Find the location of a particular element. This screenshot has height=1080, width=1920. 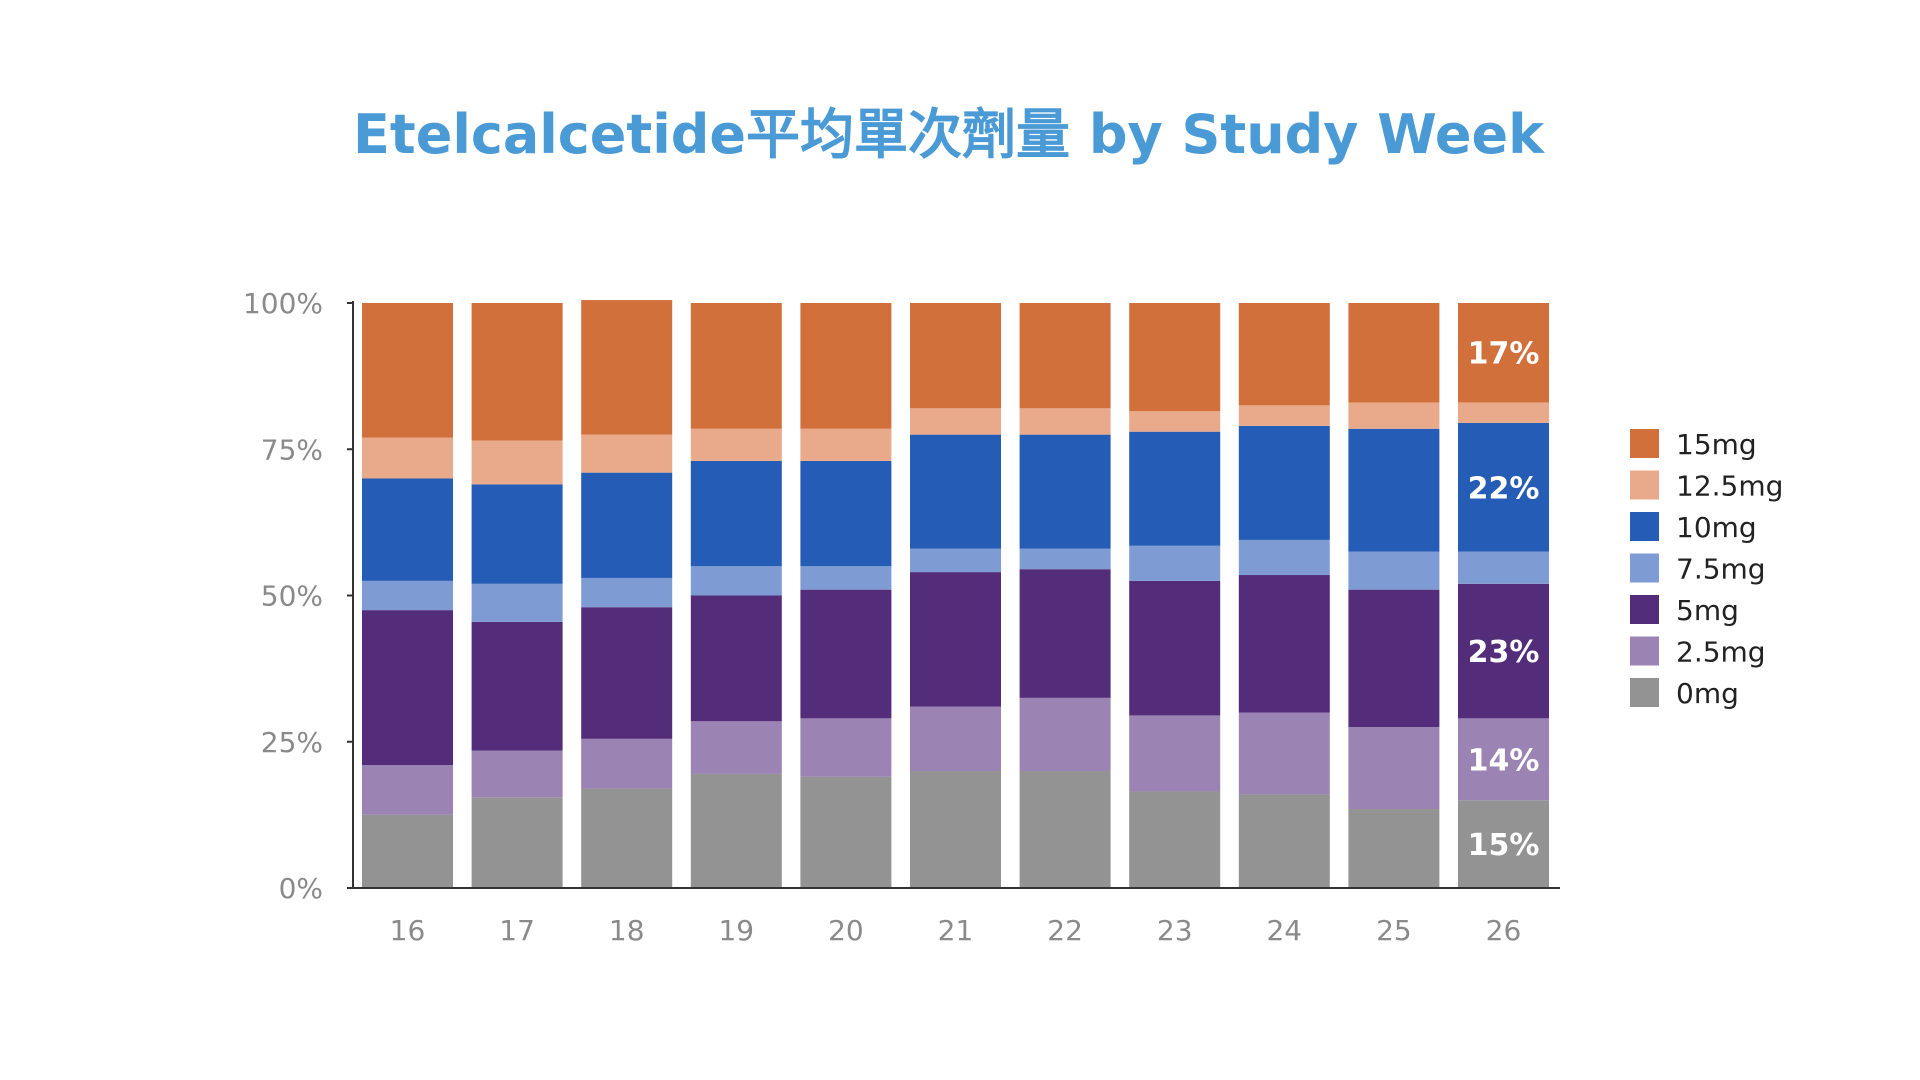

bar-segment-23-12.5mg is located at coordinates (1175, 421).